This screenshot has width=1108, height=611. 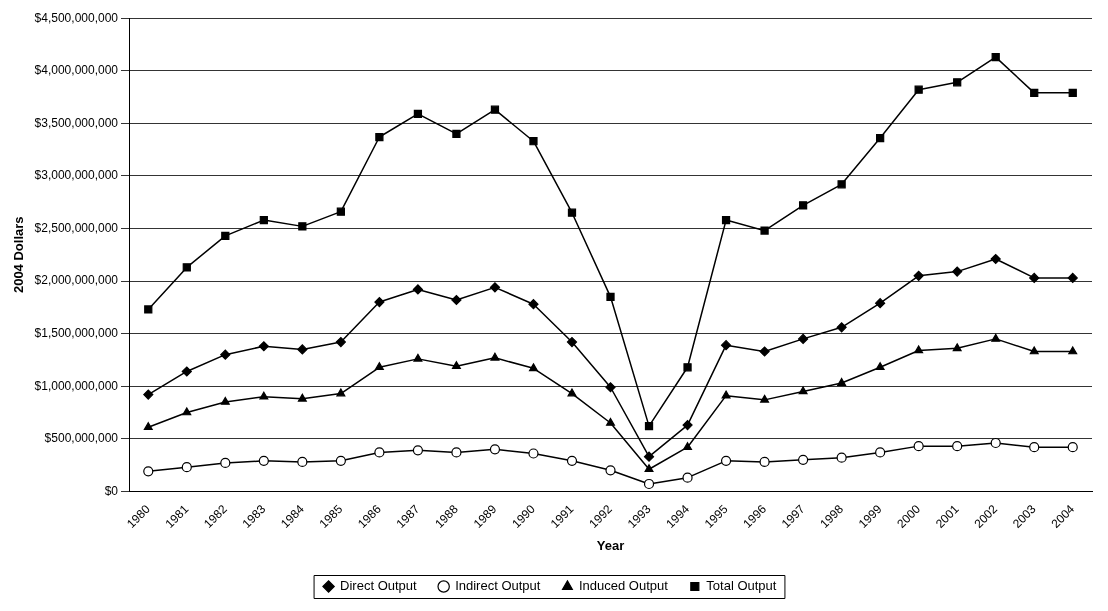 I want to click on y-tick-label: $2,000,000,000, so click(x=76, y=280).